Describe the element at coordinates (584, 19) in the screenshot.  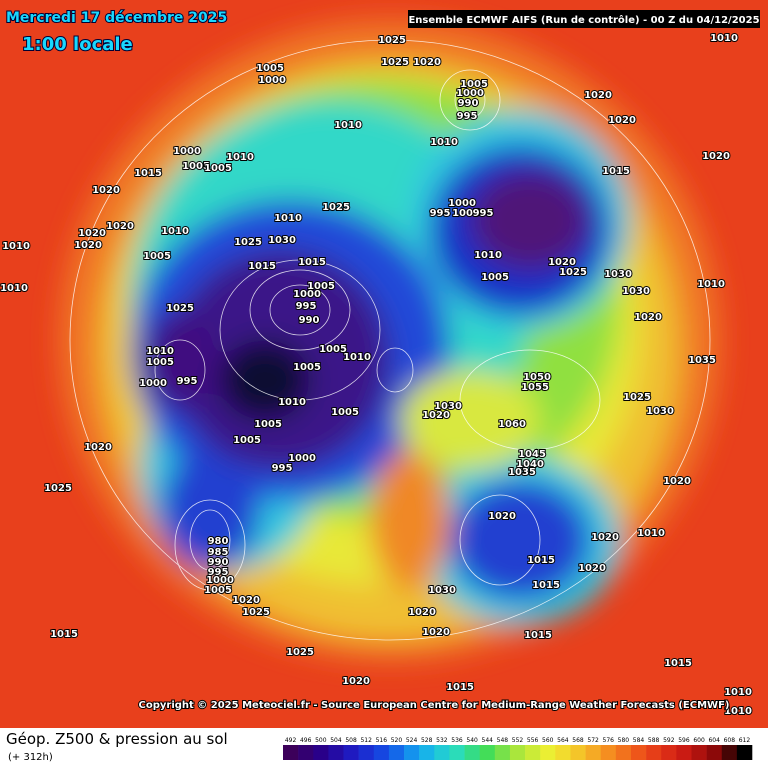
I see `model-box` at that location.